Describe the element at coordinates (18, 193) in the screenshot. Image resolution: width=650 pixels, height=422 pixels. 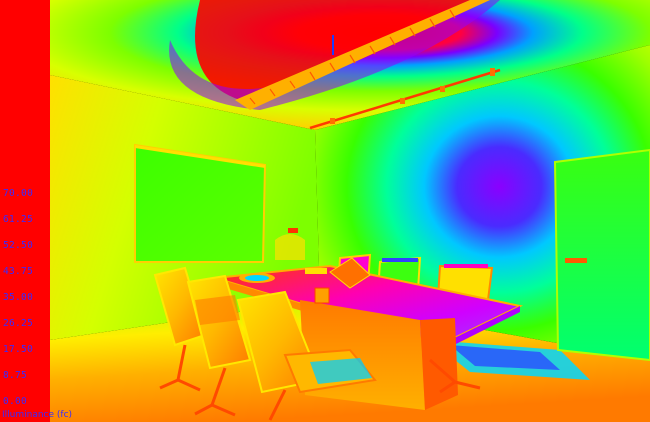
I see `legend-tick-70: 70.00` at that location.